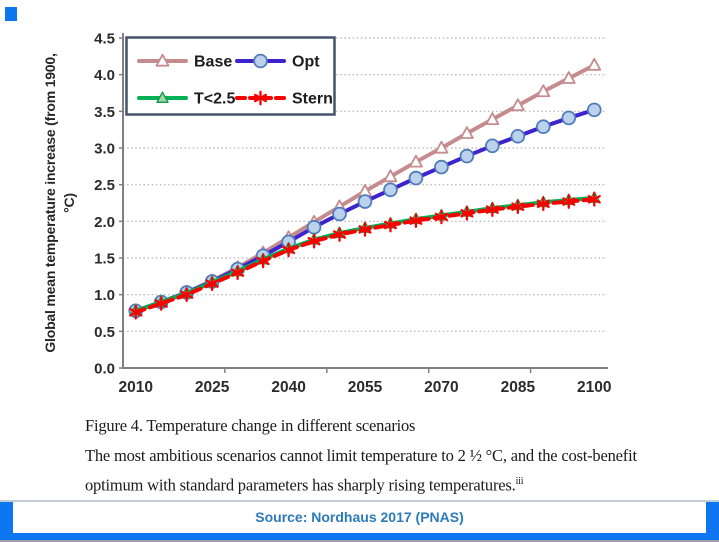 The image size is (719, 542). Describe the element at coordinates (104, 369) in the screenshot. I see `y-tick-label: 0.0` at that location.